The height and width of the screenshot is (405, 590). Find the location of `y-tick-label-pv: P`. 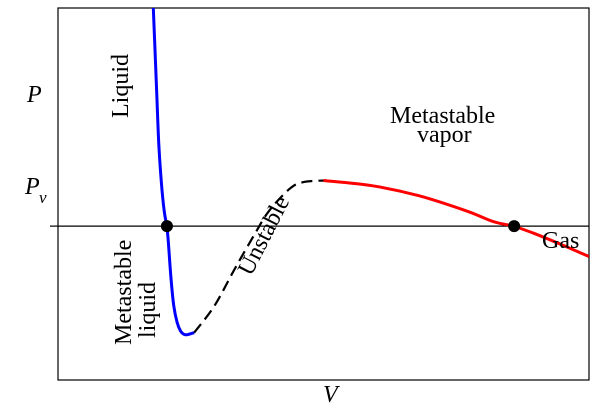

y-tick-label-pv: P is located at coordinates (32, 187).